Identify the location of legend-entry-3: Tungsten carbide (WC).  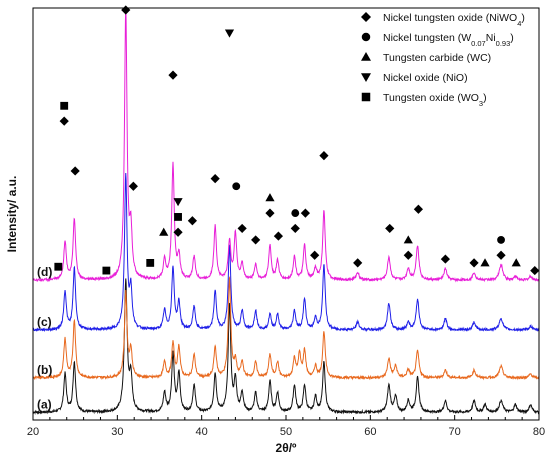
(437, 58).